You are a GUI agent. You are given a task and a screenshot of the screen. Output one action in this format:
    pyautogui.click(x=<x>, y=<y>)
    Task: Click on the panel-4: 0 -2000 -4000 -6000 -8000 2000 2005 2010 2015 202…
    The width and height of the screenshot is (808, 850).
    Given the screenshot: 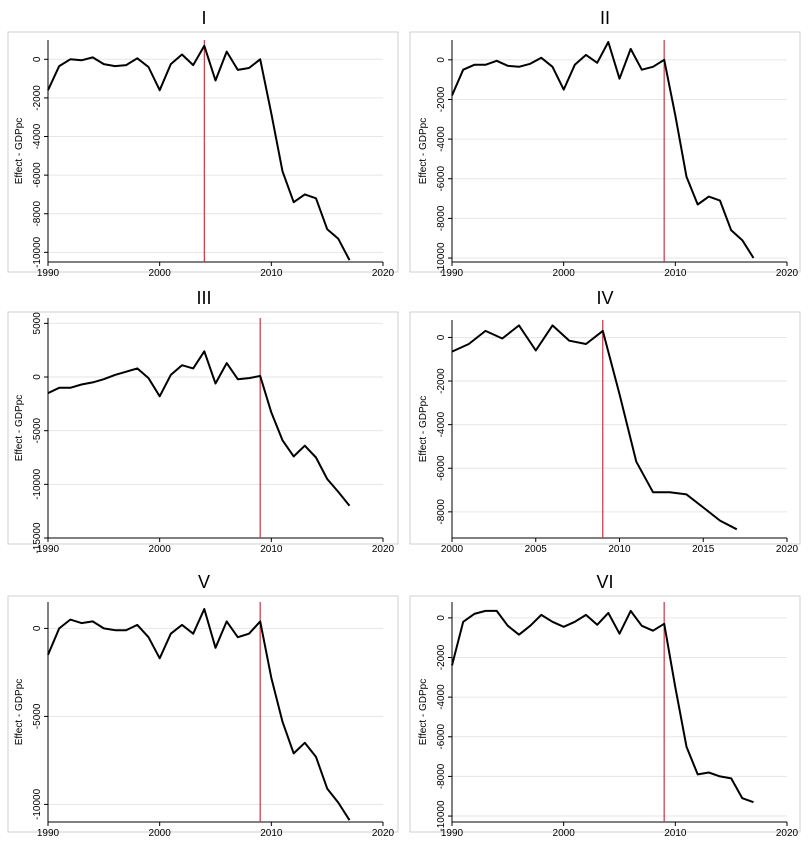 What is the action you would take?
    pyautogui.click(x=605, y=433)
    